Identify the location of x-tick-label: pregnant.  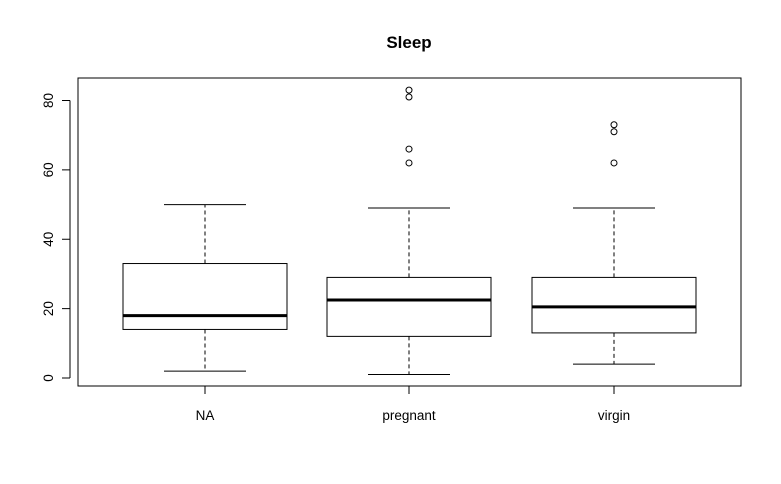
(409, 415).